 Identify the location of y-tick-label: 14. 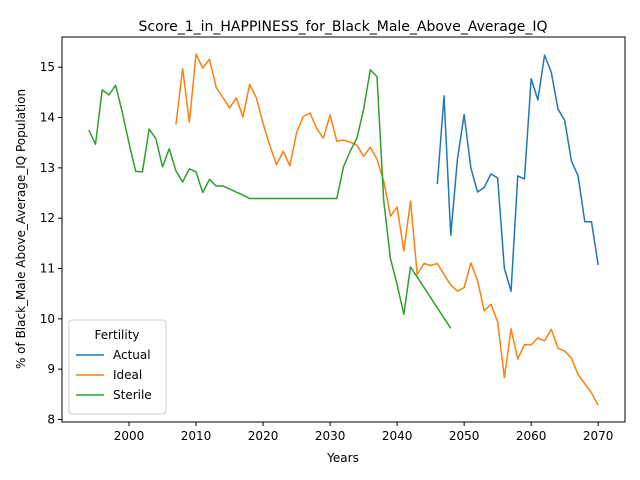
(47, 118).